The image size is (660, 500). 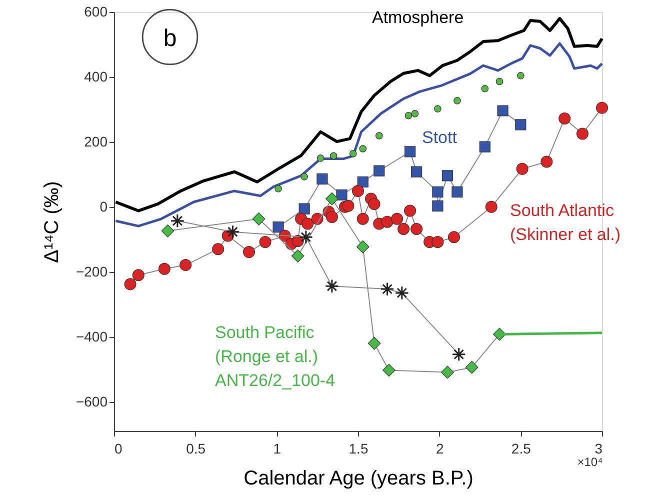 I want to click on x-tick-label: 1, so click(x=277, y=448).